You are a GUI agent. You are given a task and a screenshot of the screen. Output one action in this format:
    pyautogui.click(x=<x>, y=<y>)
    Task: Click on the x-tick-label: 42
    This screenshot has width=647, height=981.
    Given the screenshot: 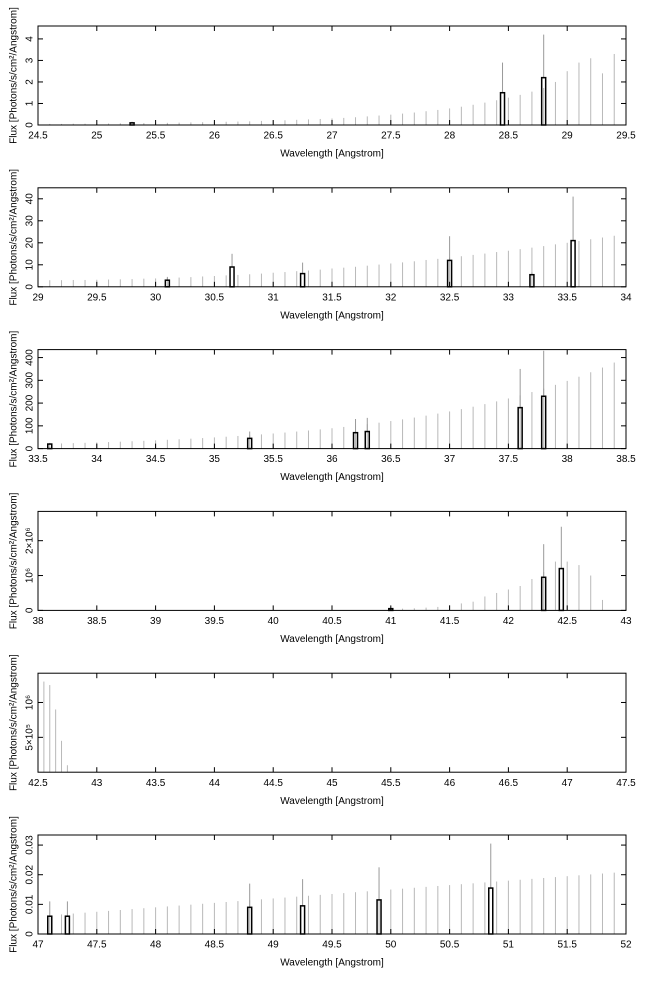 What is the action you would take?
    pyautogui.click(x=509, y=621)
    